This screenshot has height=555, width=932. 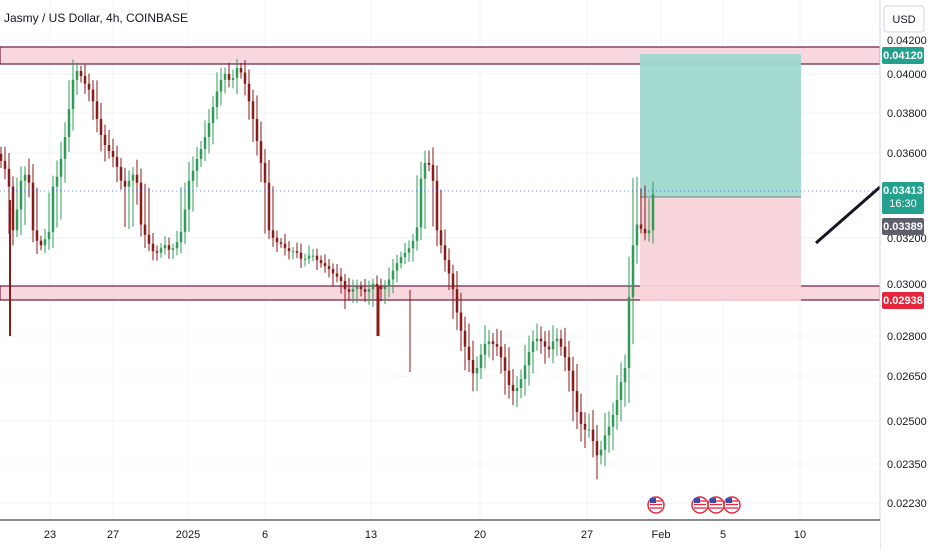 What do you see at coordinates (906, 275) in the screenshot?
I see `price-axis` at bounding box center [906, 275].